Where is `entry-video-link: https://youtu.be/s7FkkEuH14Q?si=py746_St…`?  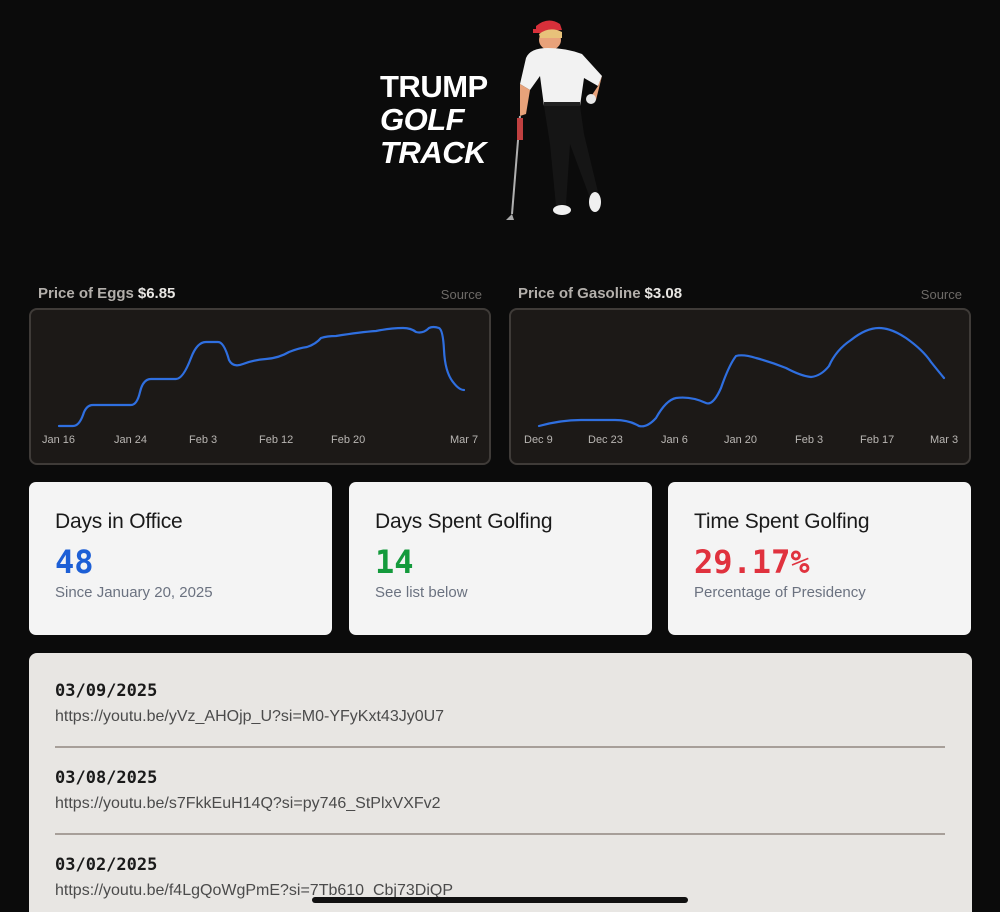
entry-video-link: https://youtu.be/s7FkkEuH14Q?si=py746_St… is located at coordinates (248, 803).